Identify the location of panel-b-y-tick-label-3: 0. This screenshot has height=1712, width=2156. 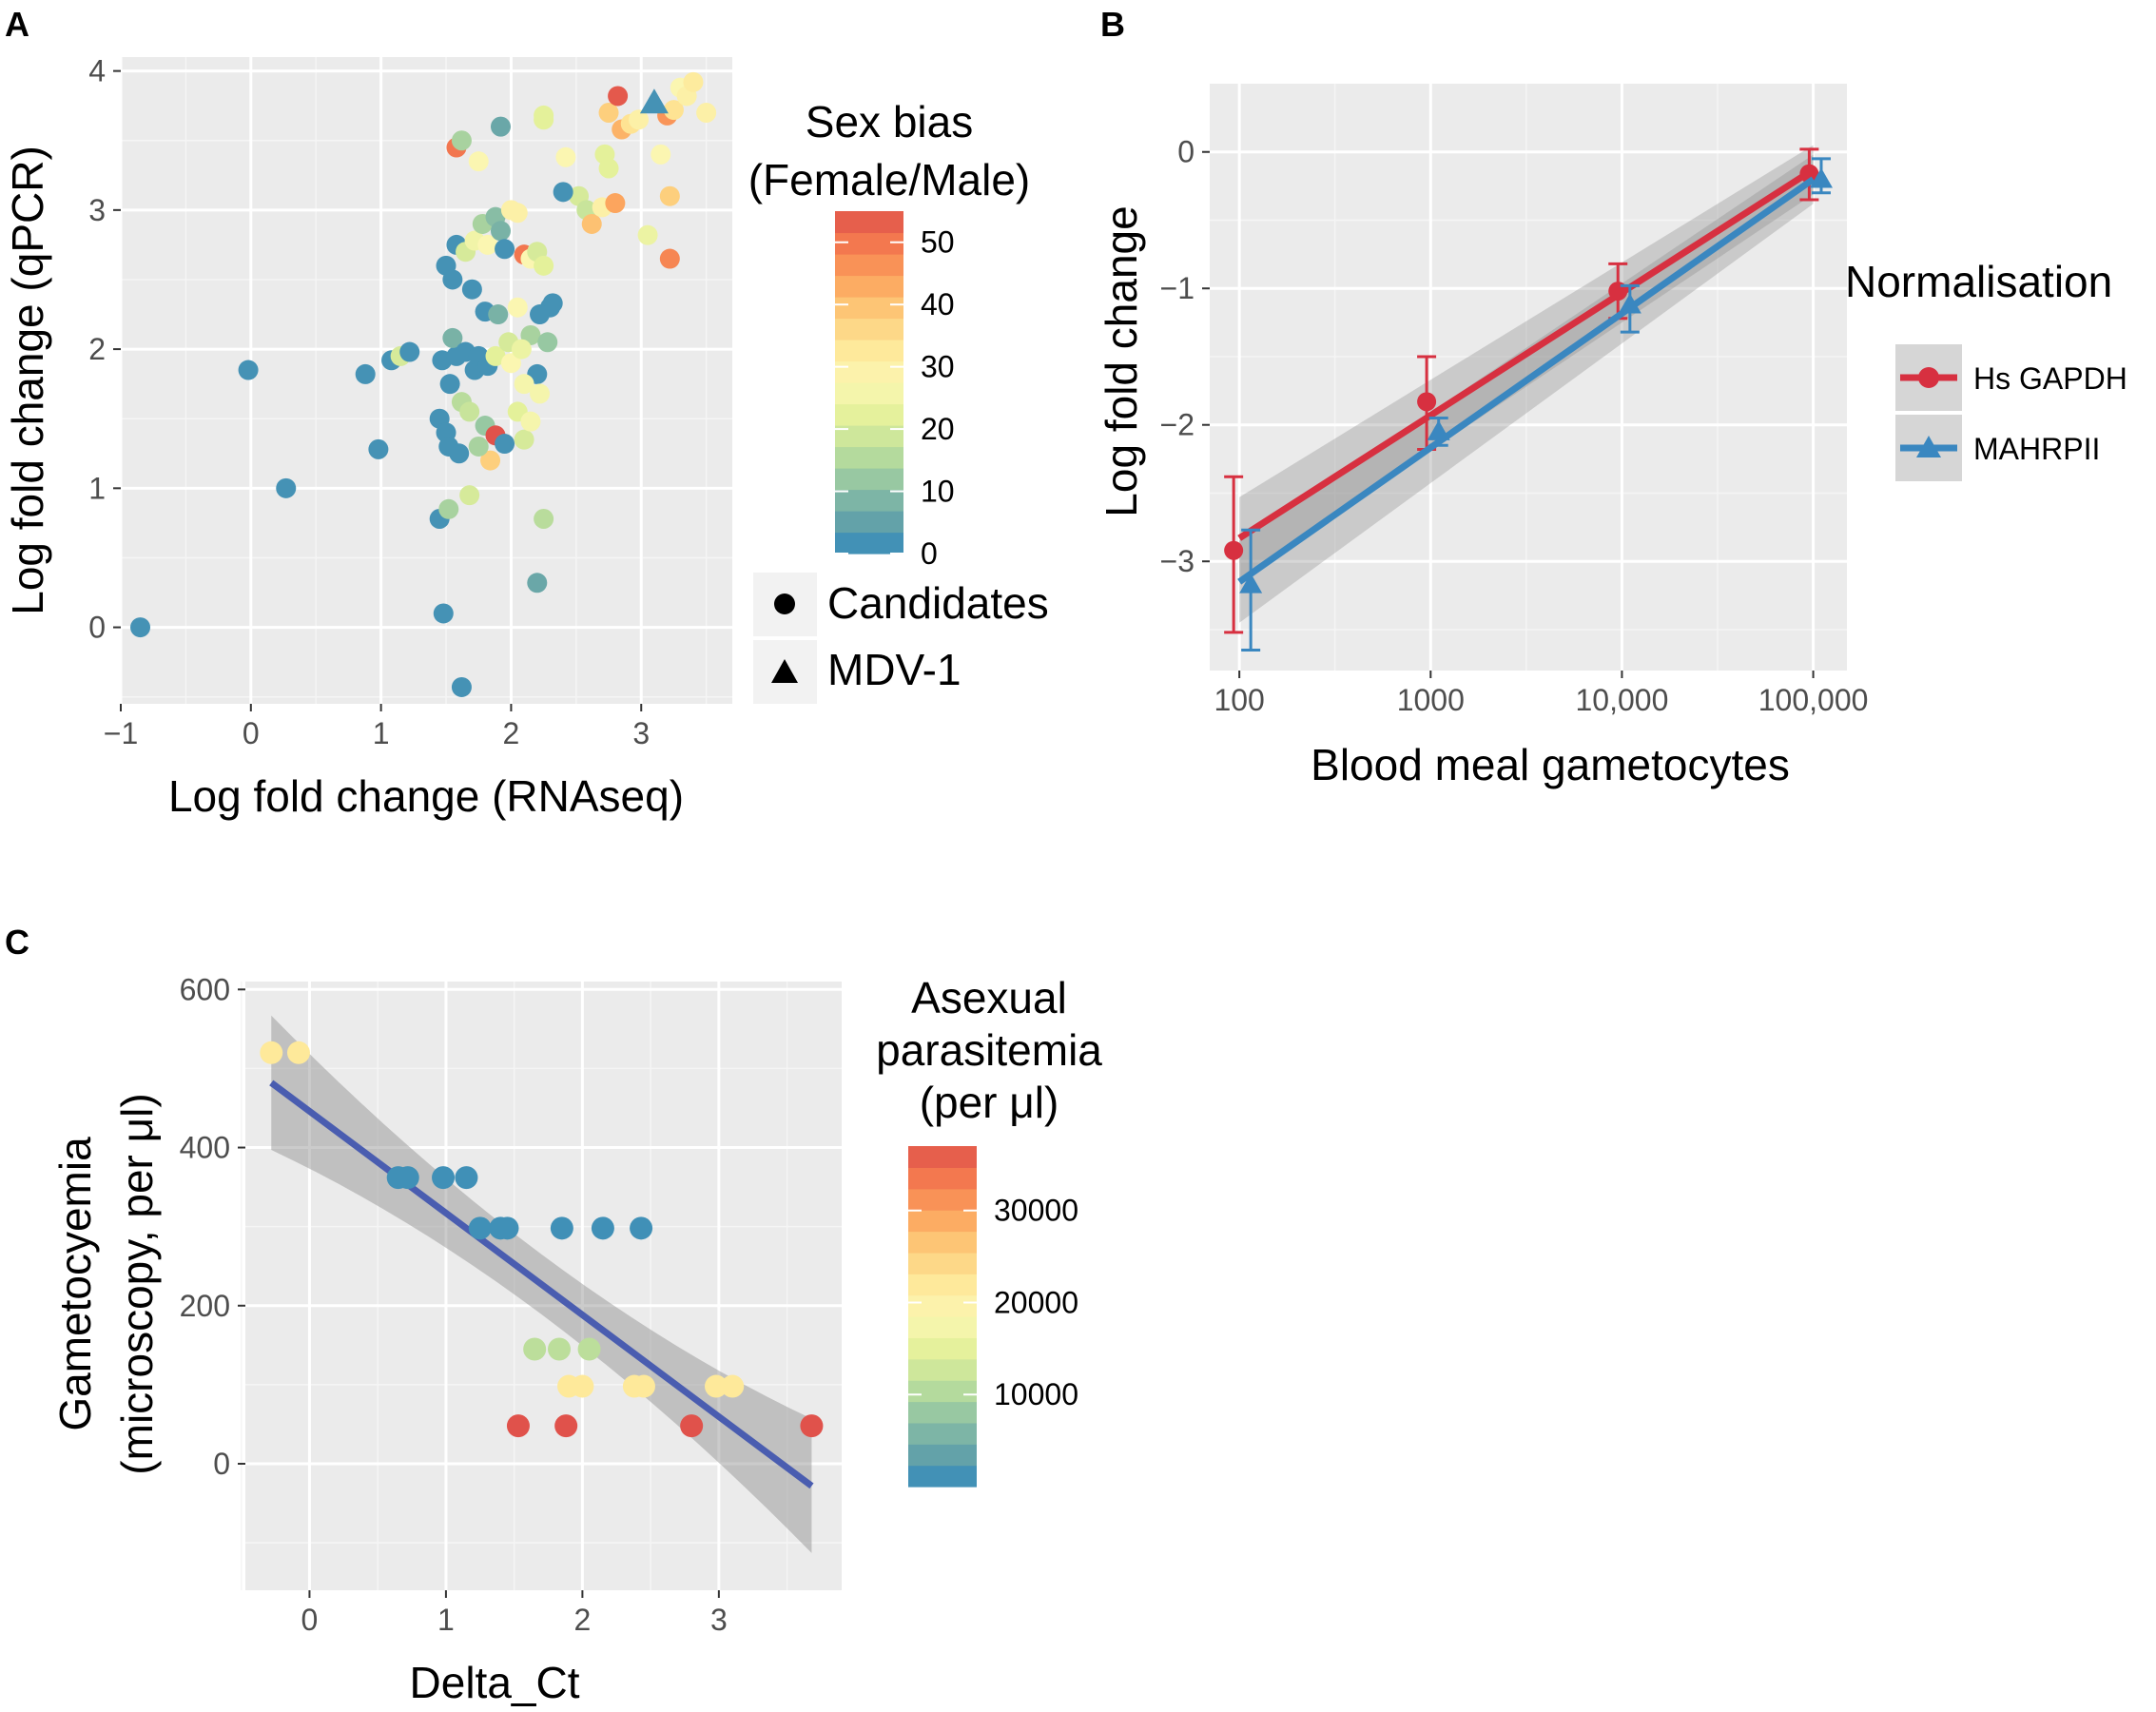
(1186, 152).